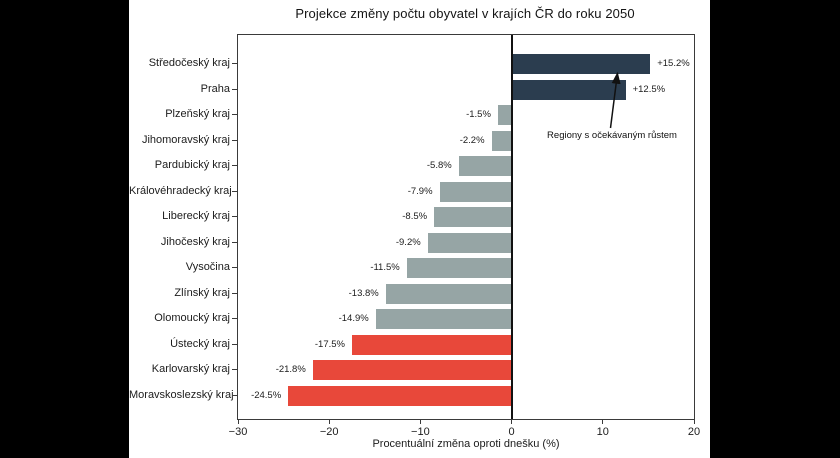  I want to click on bar-value-label: -17.5%, so click(329, 344).